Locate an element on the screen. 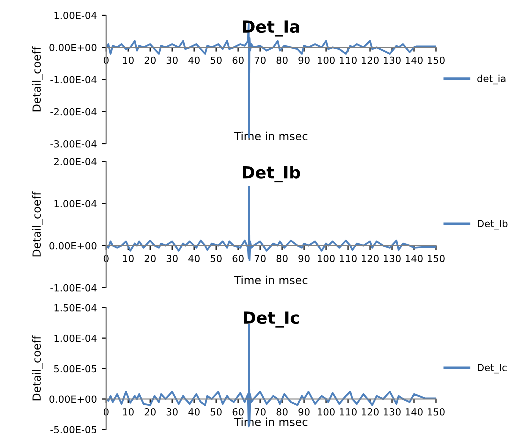 This screenshot has width=532, height=443. legend-label: det_ia is located at coordinates (492, 79).